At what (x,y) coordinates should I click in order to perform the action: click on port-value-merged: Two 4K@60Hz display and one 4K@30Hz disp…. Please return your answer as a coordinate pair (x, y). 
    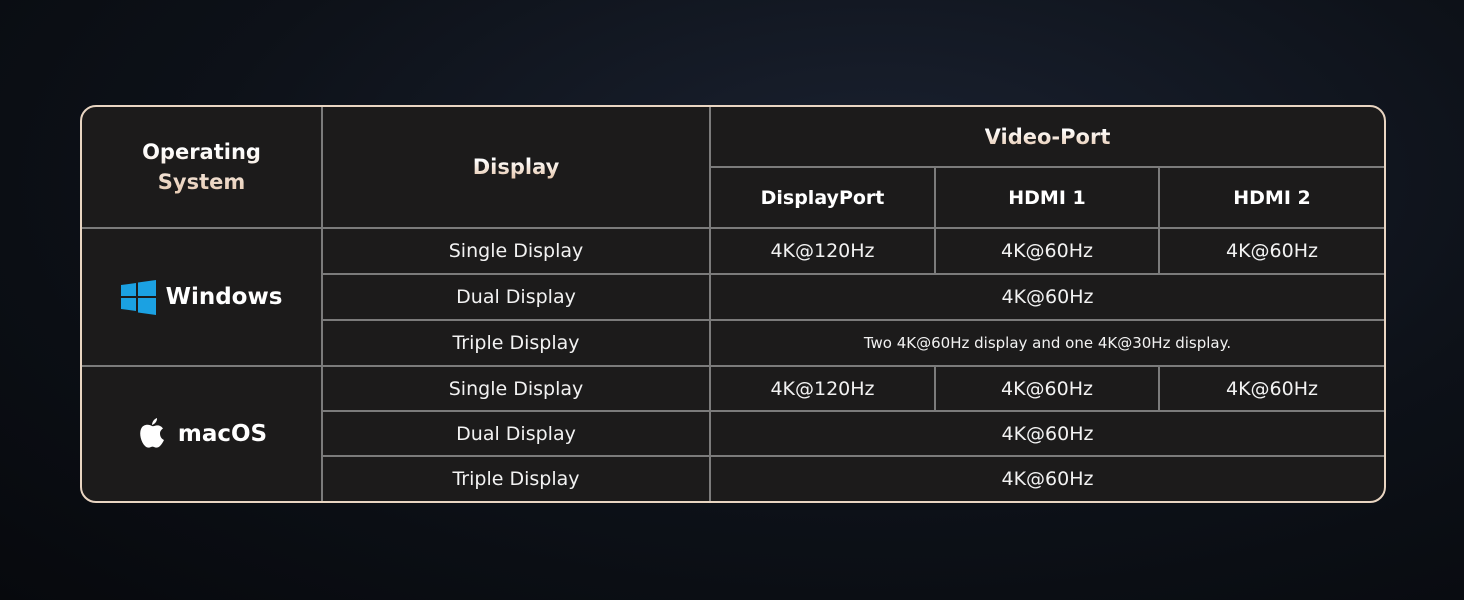
    Looking at the image, I should click on (1047, 344).